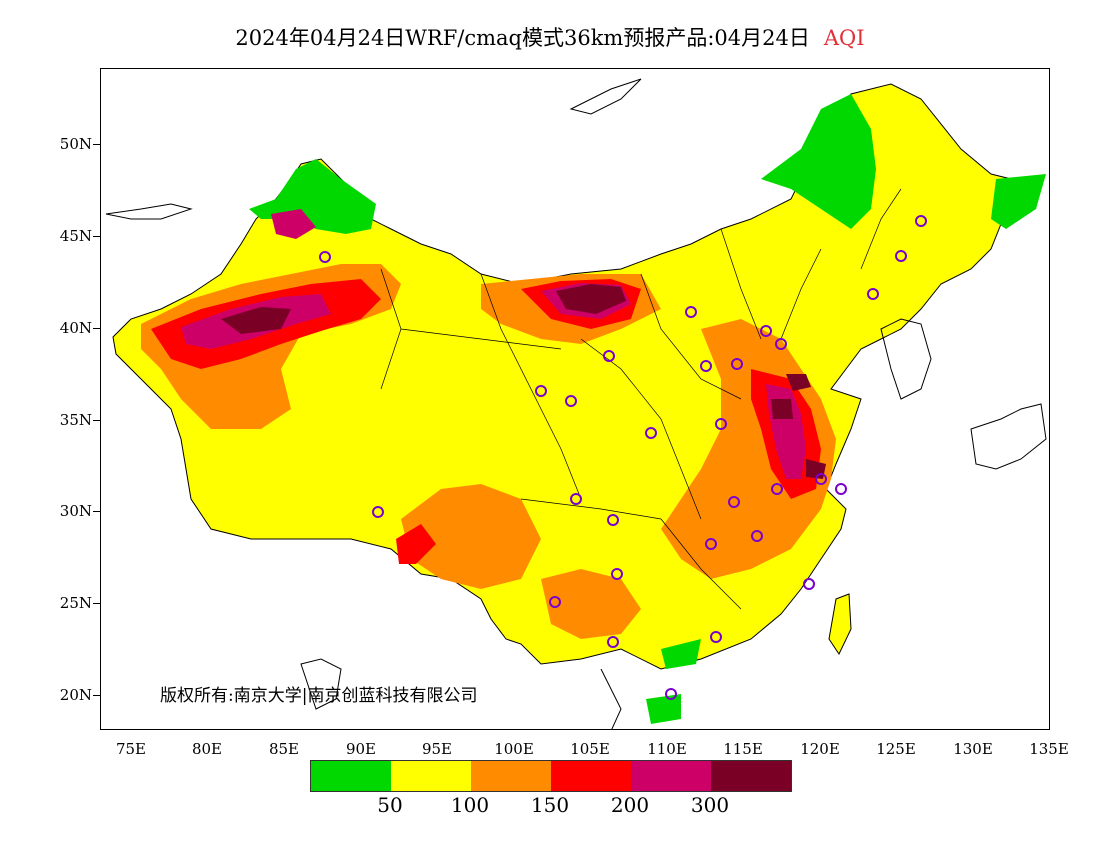 The image size is (1100, 850). I want to click on green-zone-hainan, so click(663, 709).